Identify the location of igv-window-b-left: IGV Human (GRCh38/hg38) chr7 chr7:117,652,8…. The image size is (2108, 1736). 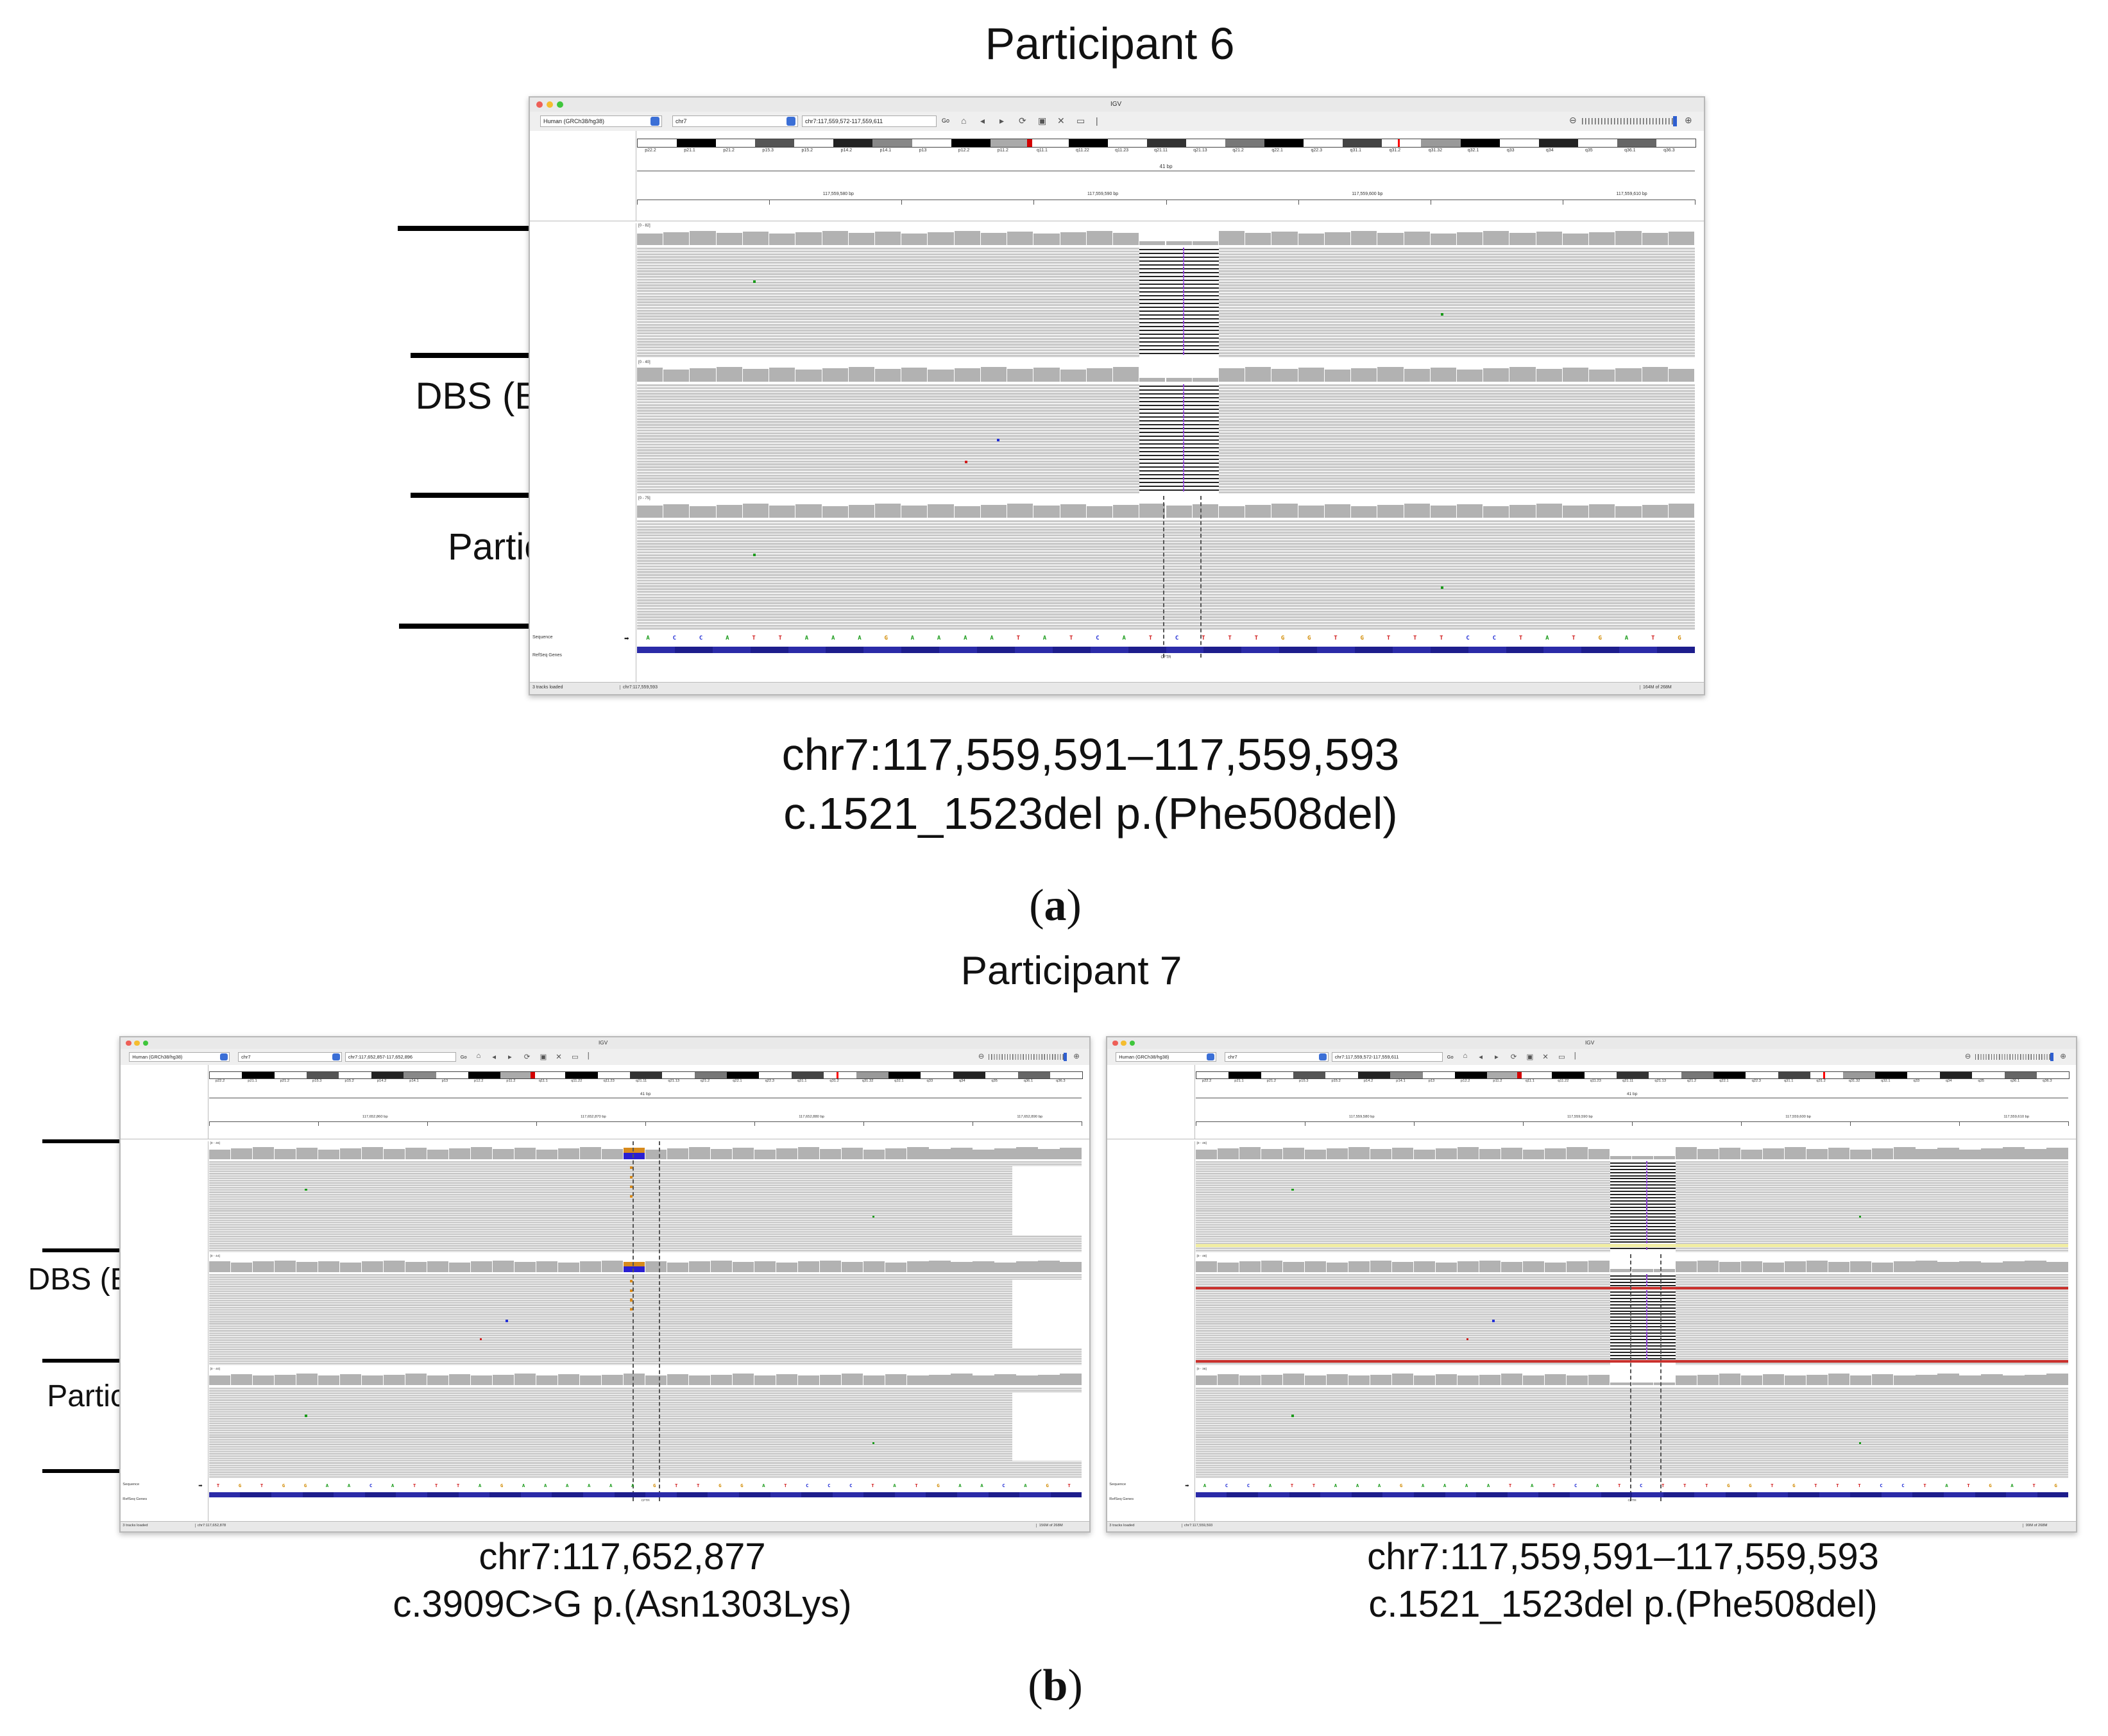
(605, 1284).